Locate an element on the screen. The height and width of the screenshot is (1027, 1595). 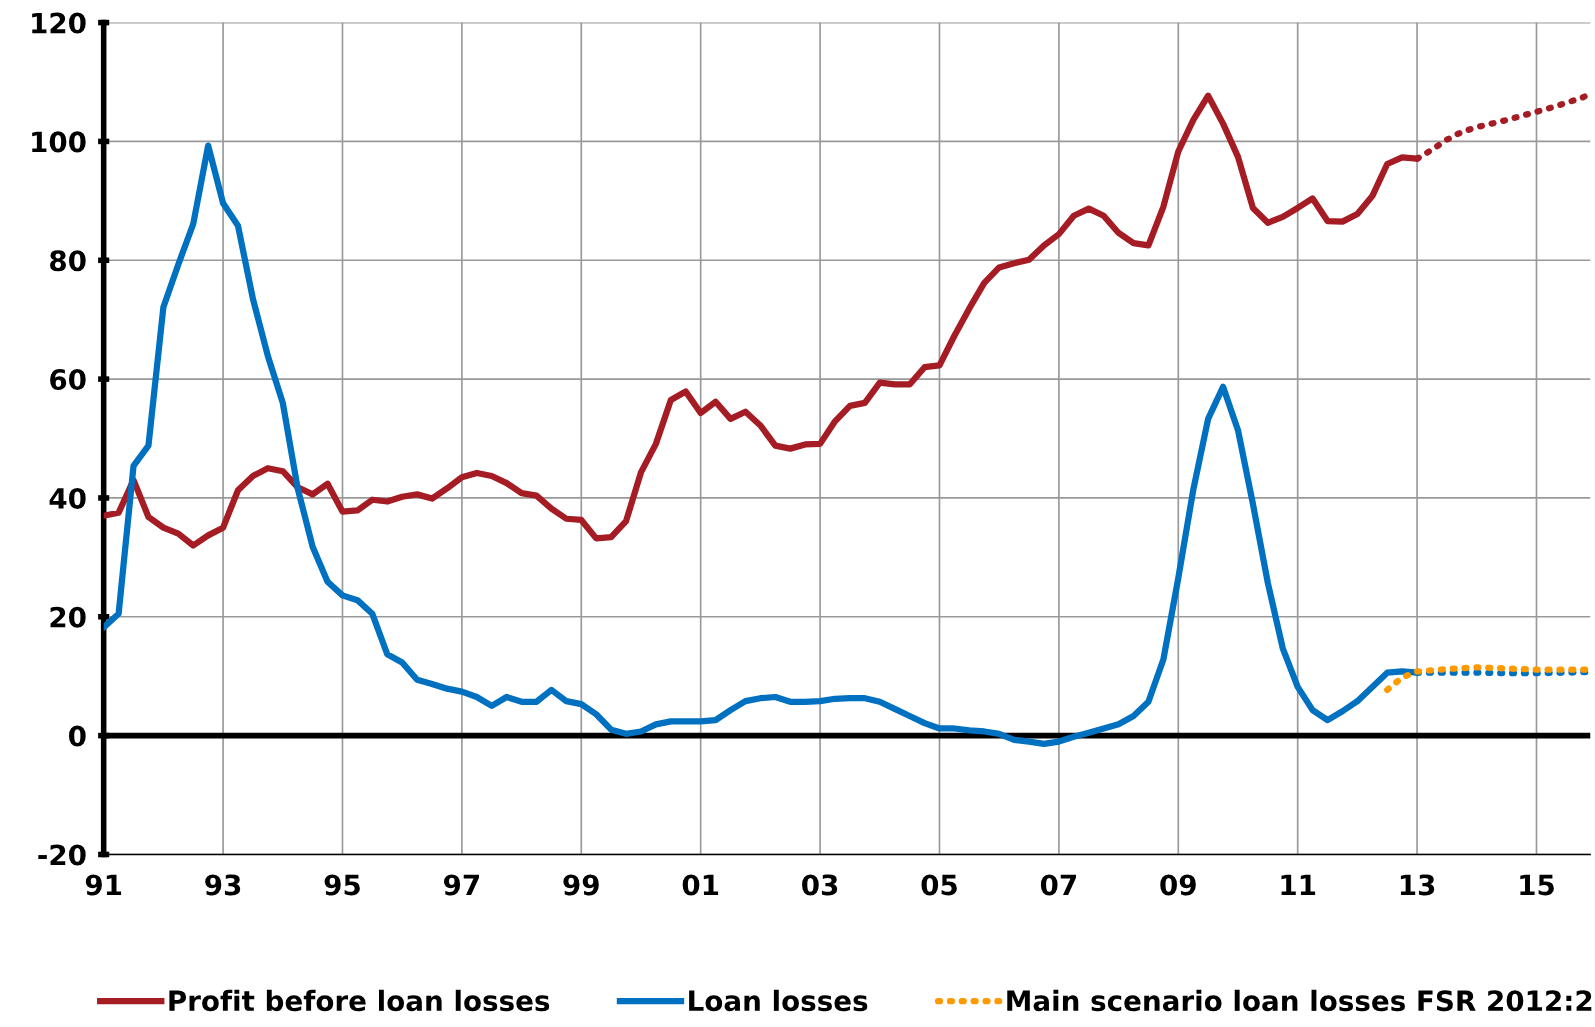
x-tick-label: 93 is located at coordinates (223, 885).